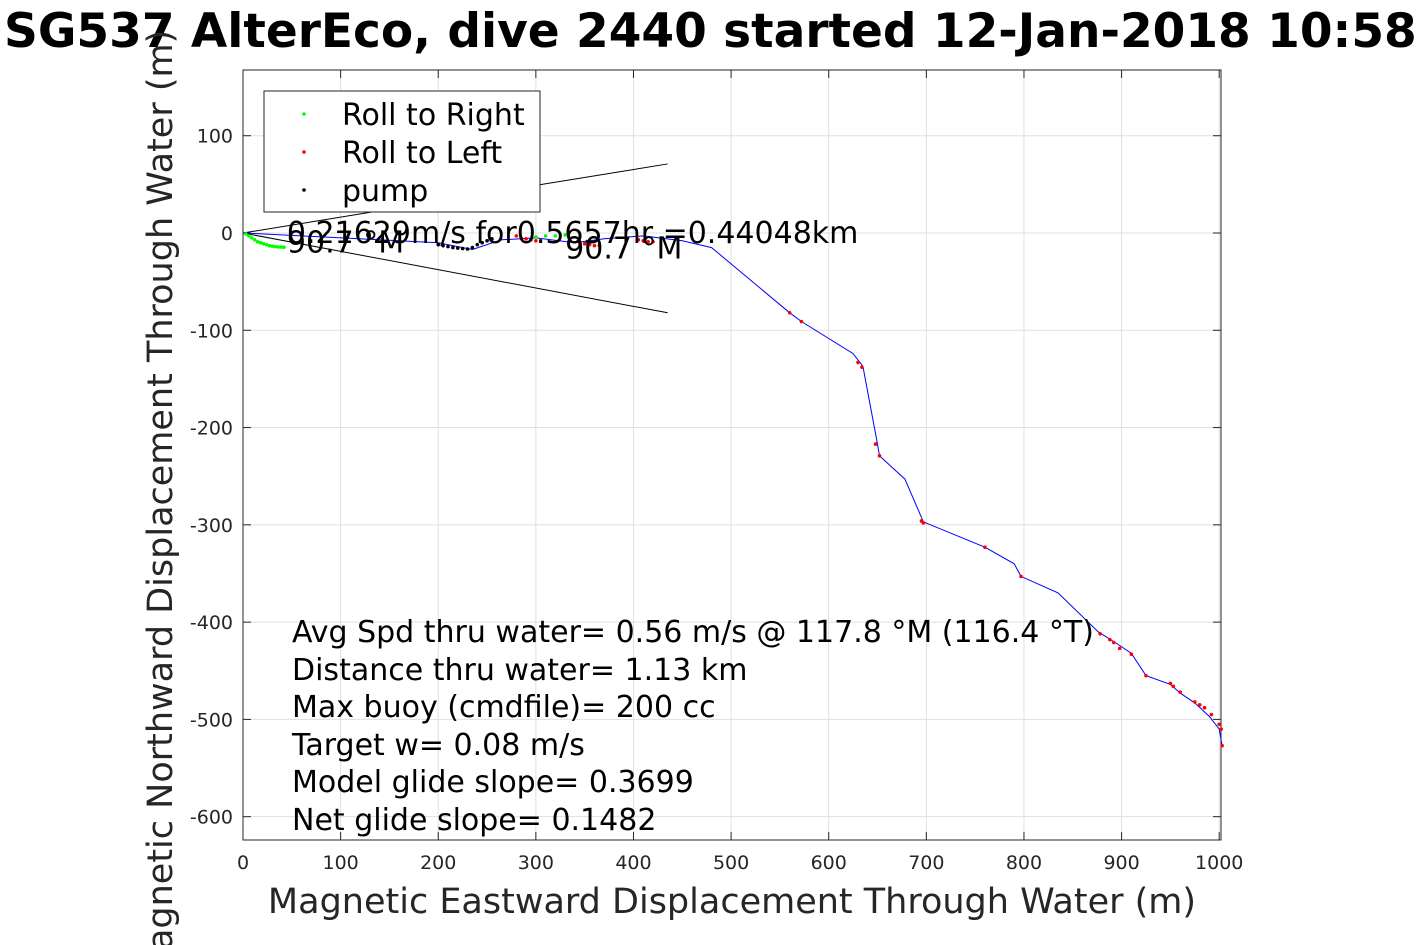 This screenshot has height=945, width=1417. I want to click on direction-fan-line, so click(455, 273).